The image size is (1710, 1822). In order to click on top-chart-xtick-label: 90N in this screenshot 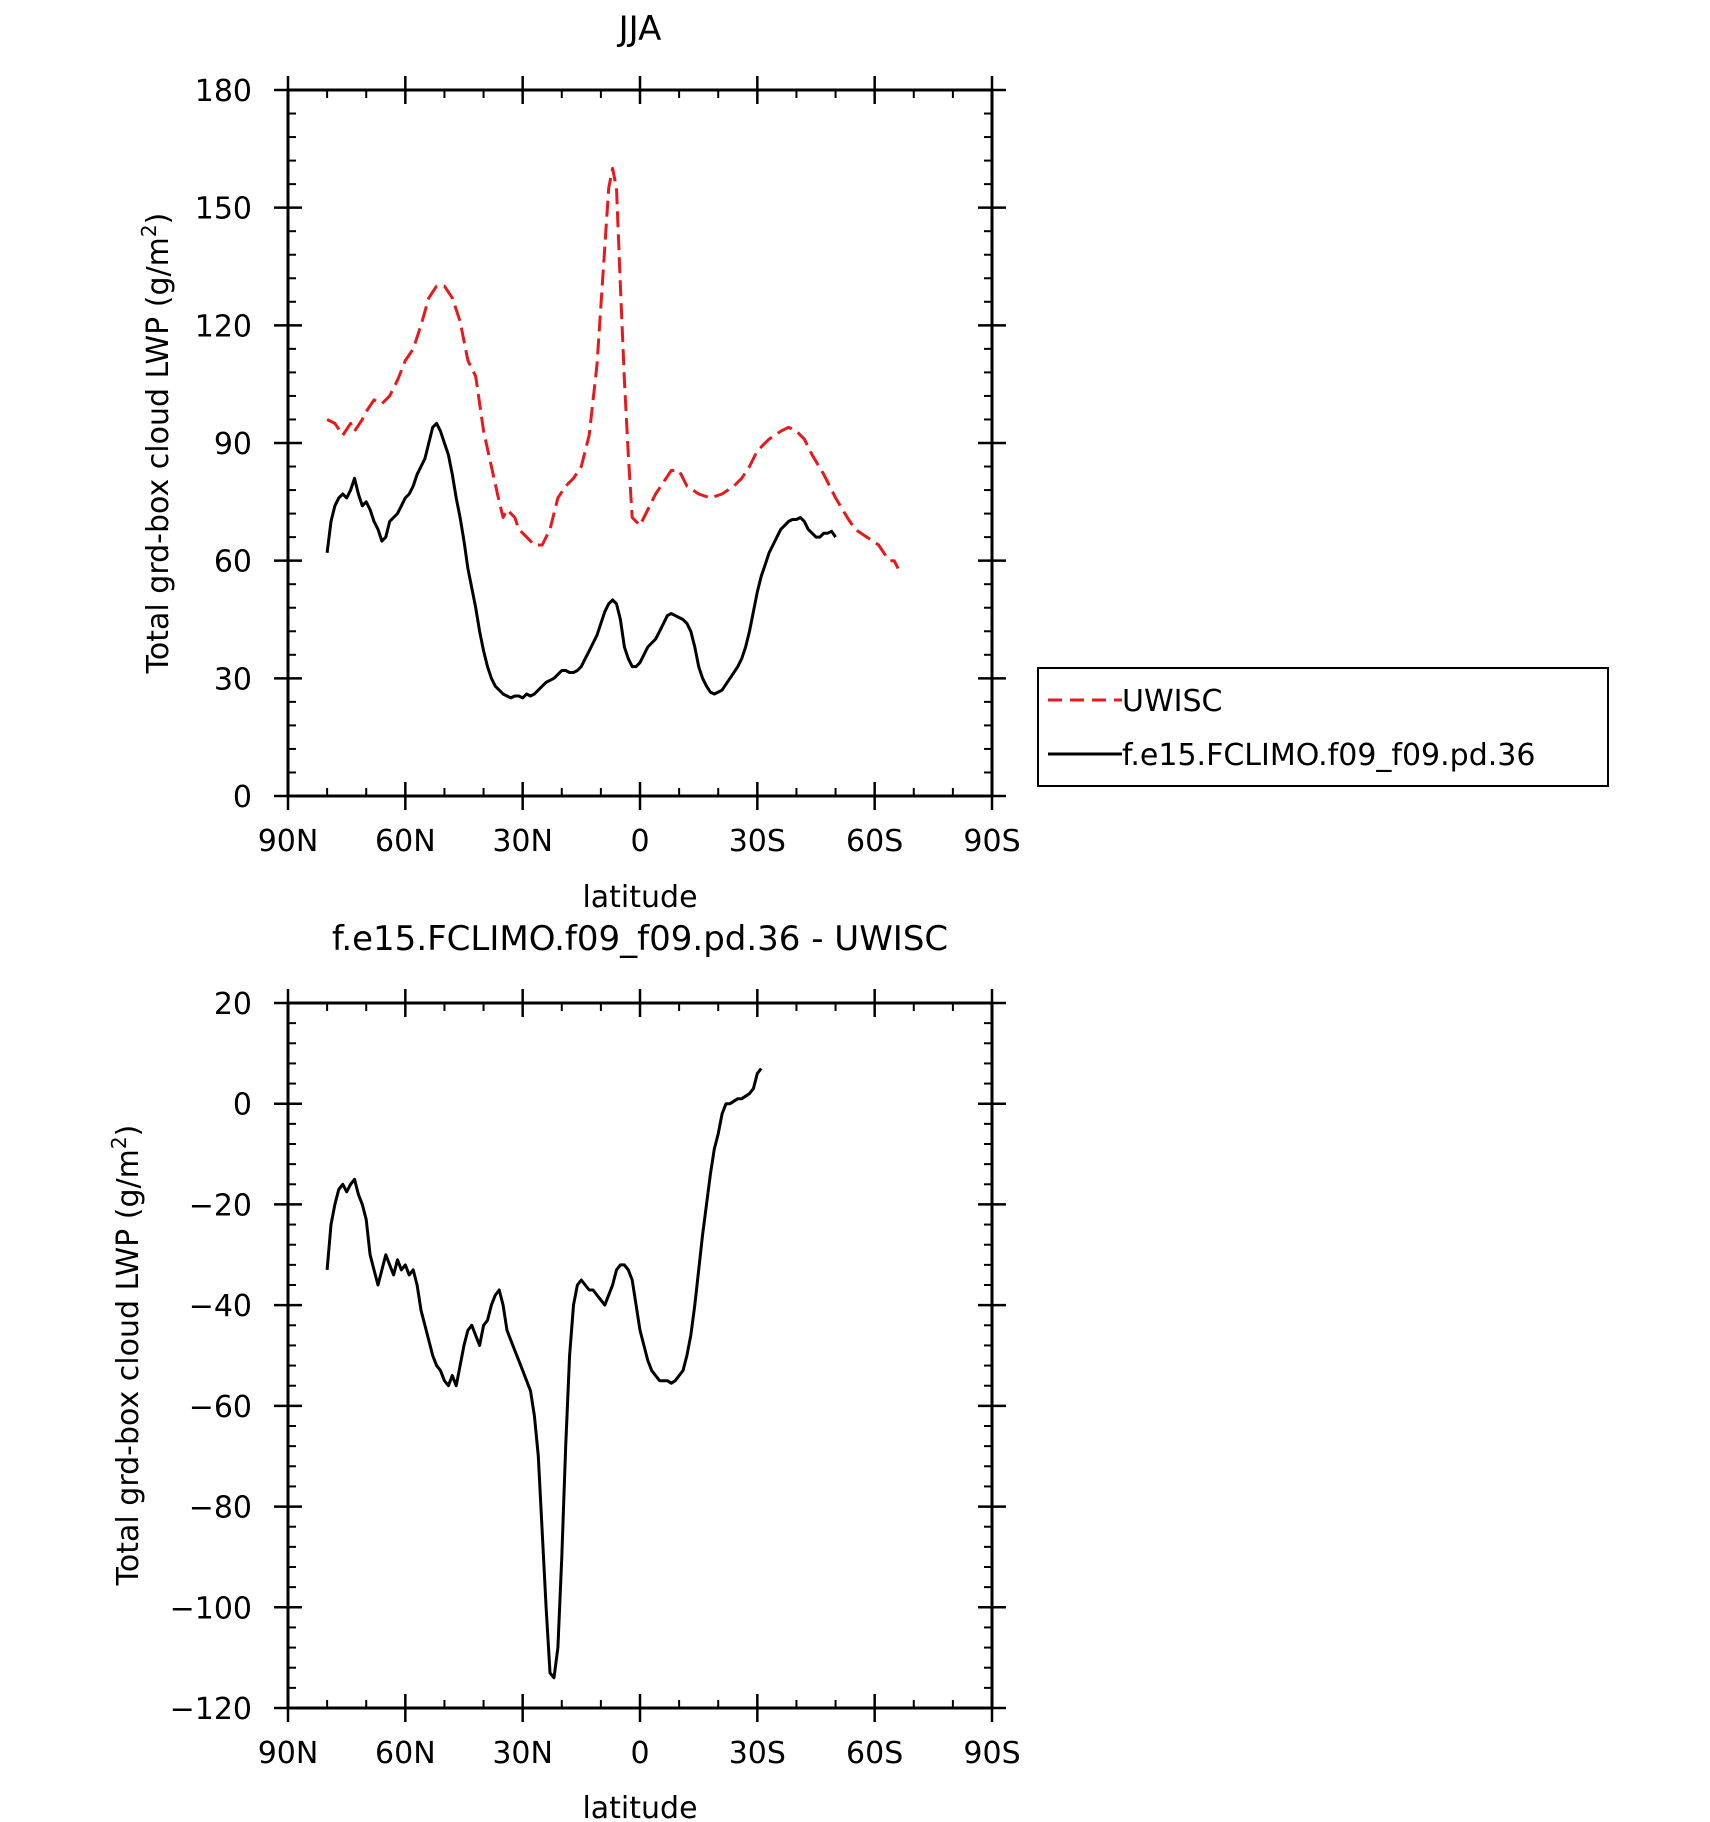, I will do `click(288, 841)`.